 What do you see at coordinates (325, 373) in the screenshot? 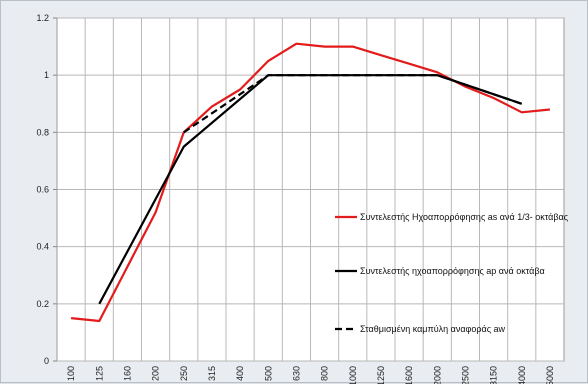
I see `x-tick-label: 800` at bounding box center [325, 373].